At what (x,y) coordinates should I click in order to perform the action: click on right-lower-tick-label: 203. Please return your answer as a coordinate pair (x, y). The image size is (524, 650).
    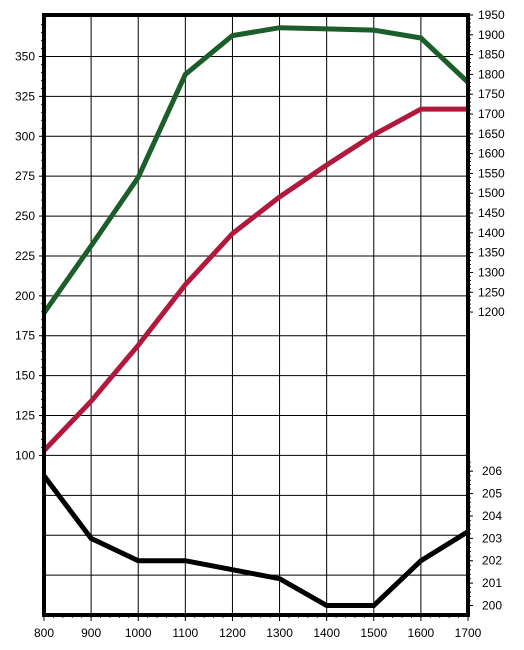
    Looking at the image, I should click on (492, 538).